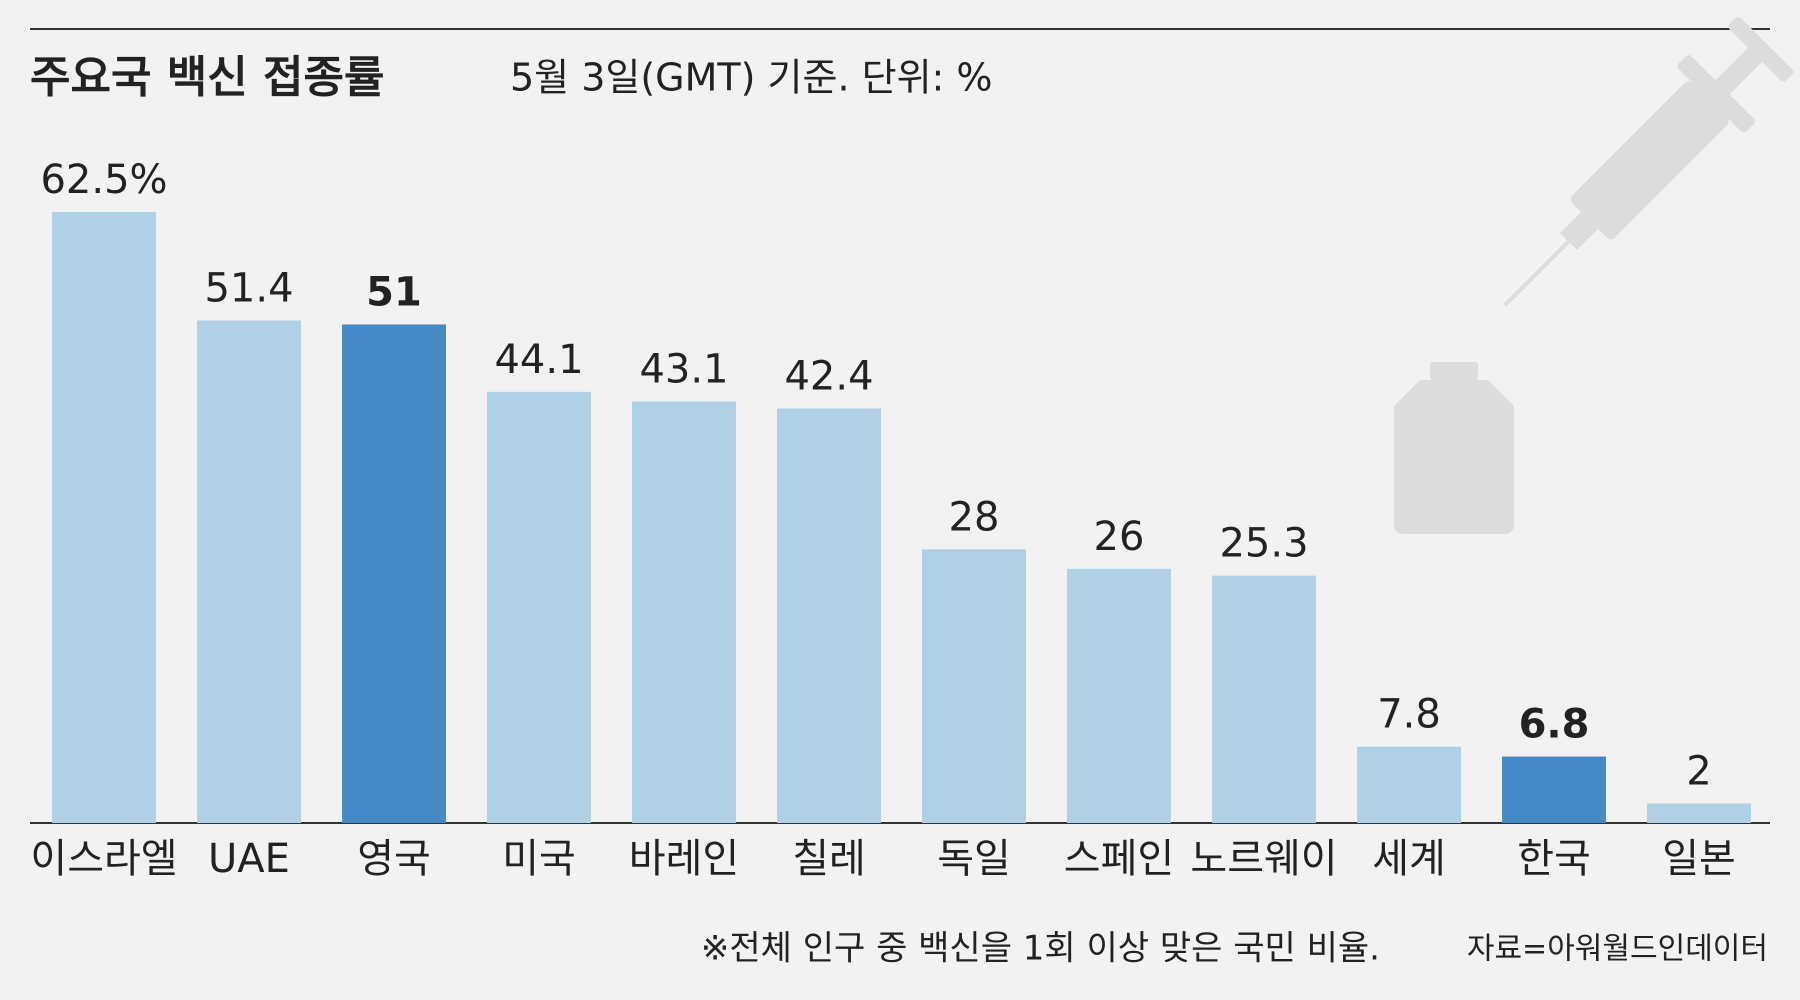  Describe the element at coordinates (103, 180) in the screenshot. I see `value-label: 62.5%` at that location.